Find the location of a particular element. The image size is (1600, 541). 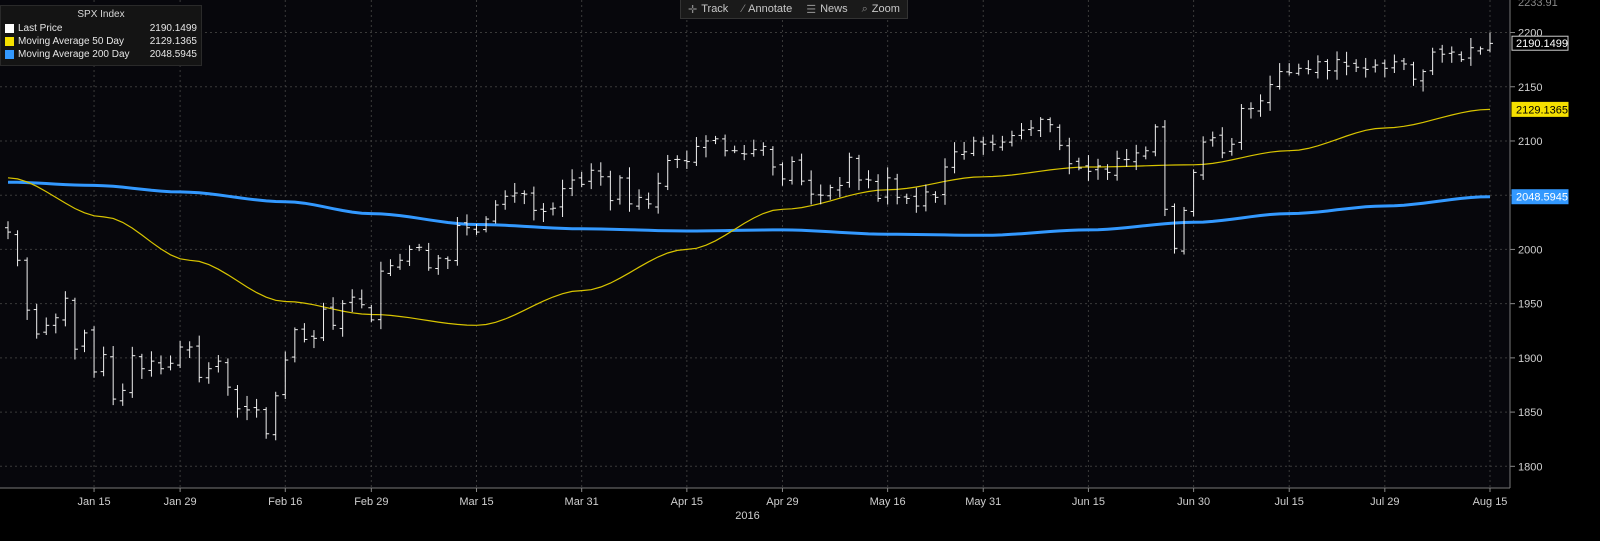

x-tick-label: Aug 15 is located at coordinates (1490, 502).